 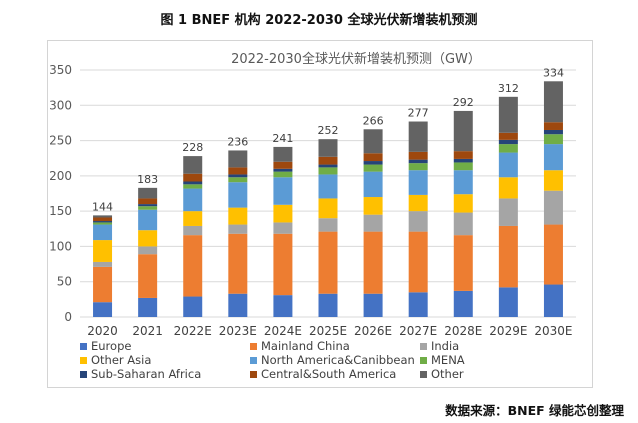 What do you see at coordinates (445, 346) in the screenshot?
I see `legend-label-2: India` at bounding box center [445, 346].